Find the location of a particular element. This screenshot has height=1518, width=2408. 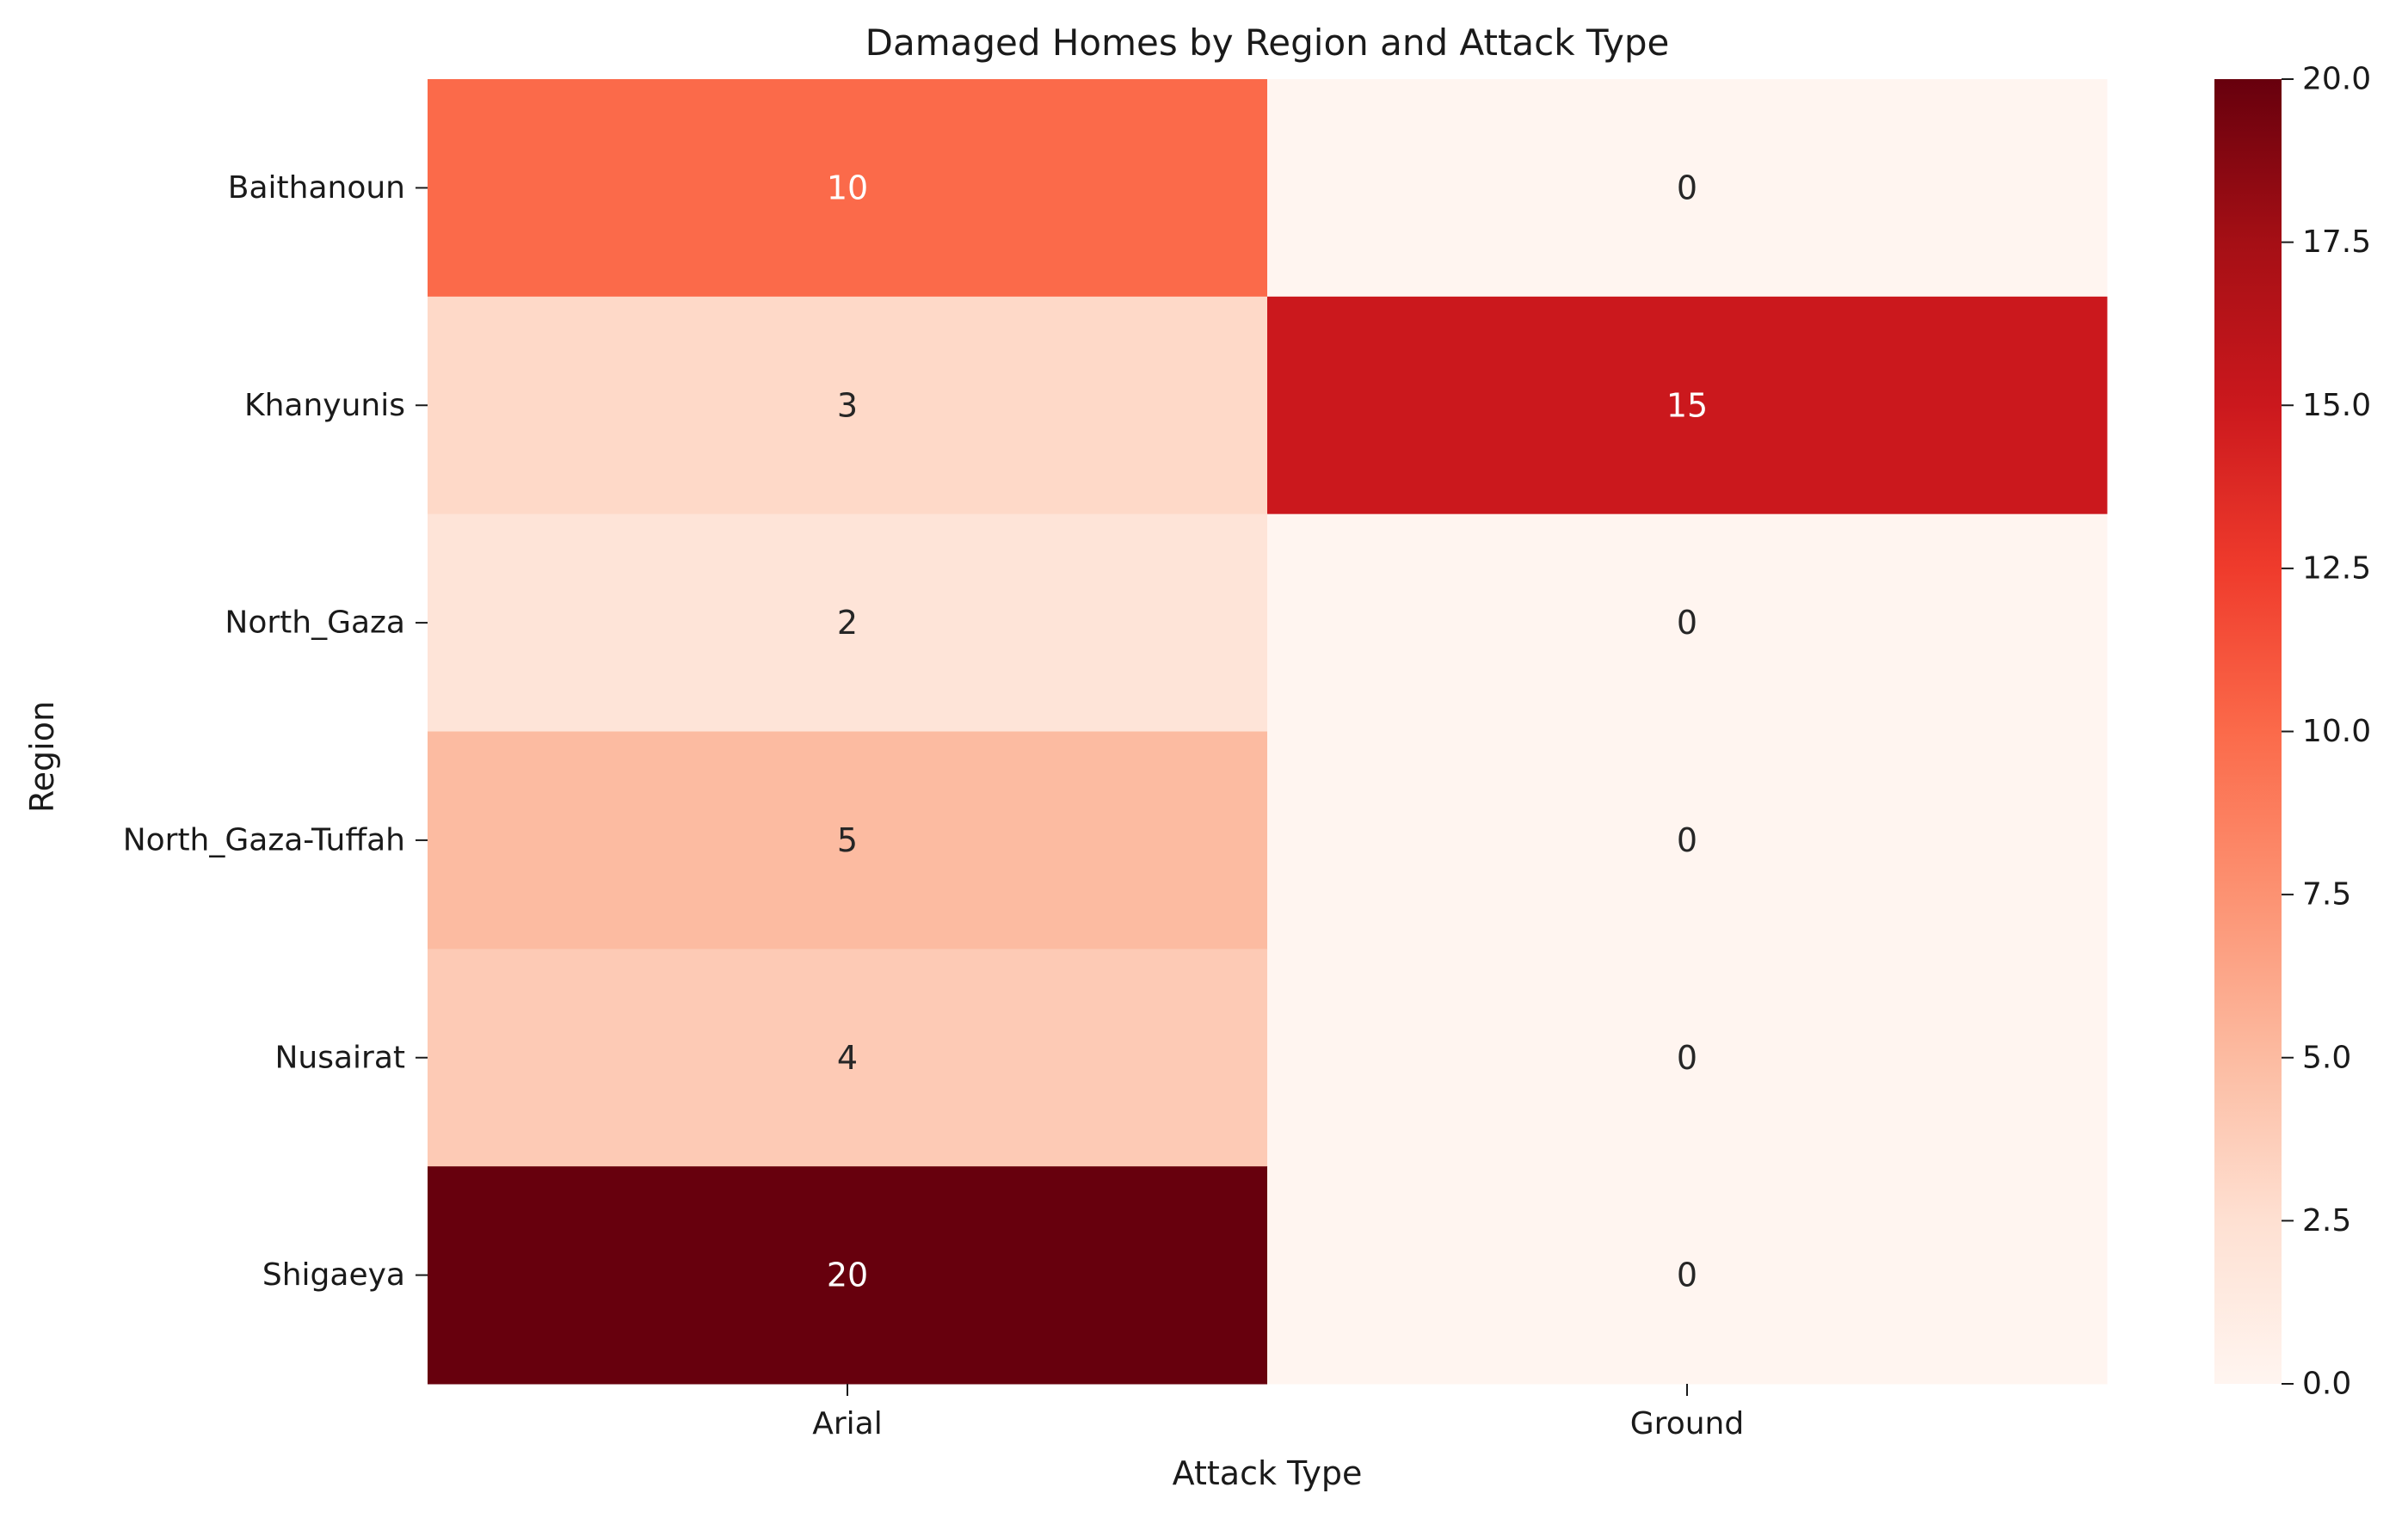

x-tick-label: Ground is located at coordinates (1687, 1423).